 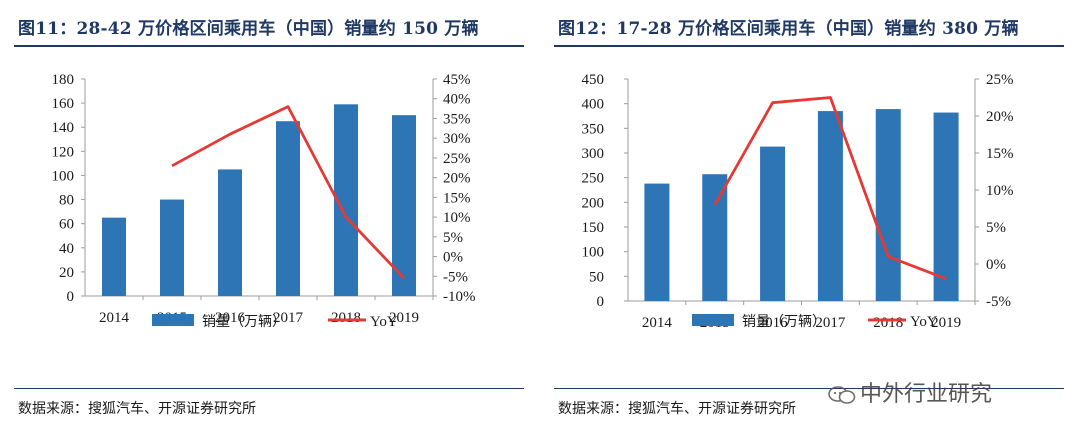 What do you see at coordinates (457, 119) in the screenshot?
I see `y-tick-label-right: 35%` at bounding box center [457, 119].